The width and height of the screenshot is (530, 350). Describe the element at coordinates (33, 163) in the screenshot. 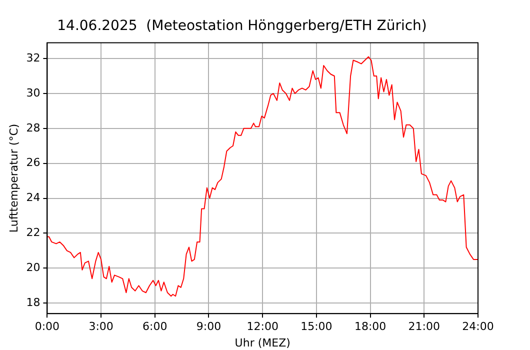

I see `y-tick-label: 26` at that location.